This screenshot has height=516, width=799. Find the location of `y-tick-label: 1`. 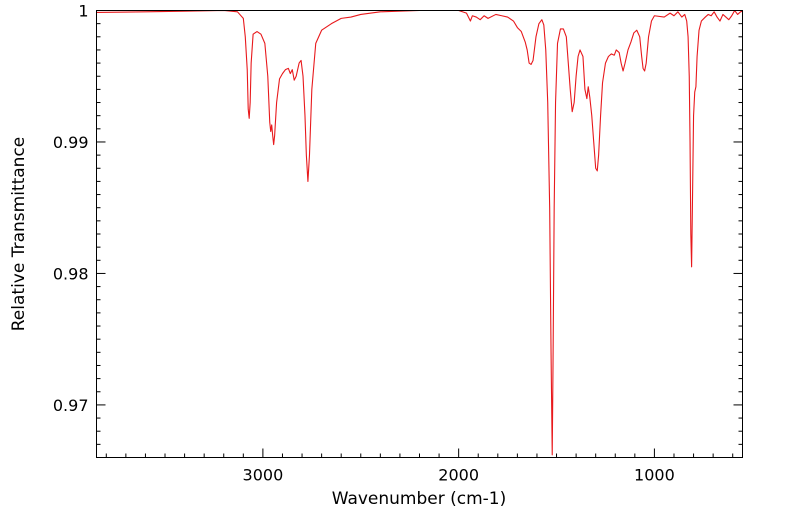

y-tick-label: 1 is located at coordinates (83, 11).